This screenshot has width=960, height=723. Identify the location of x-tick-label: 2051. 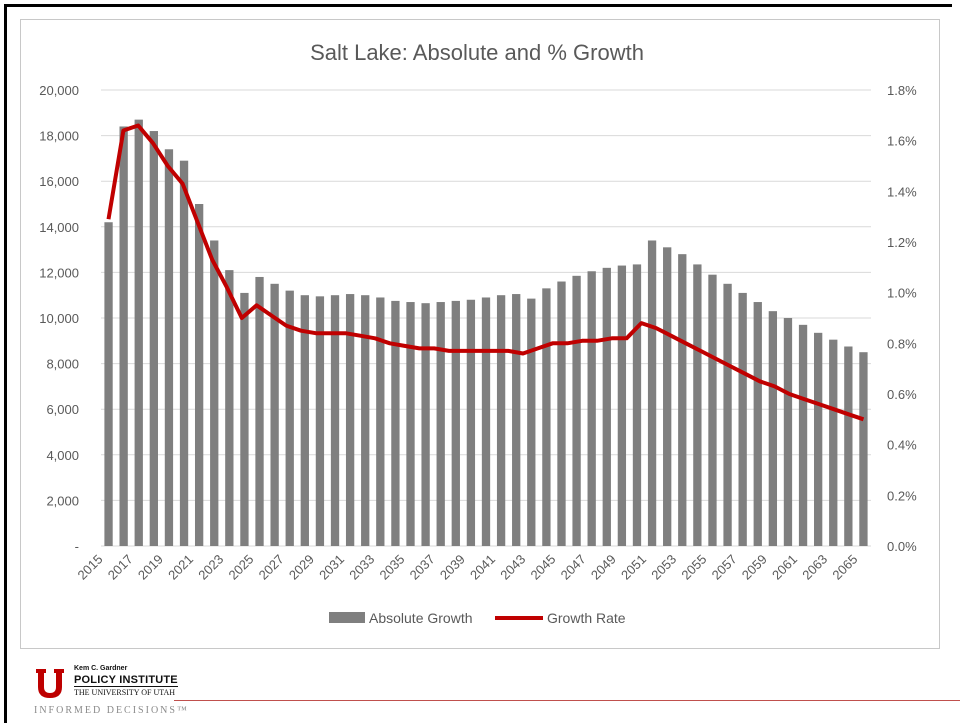
(633, 567).